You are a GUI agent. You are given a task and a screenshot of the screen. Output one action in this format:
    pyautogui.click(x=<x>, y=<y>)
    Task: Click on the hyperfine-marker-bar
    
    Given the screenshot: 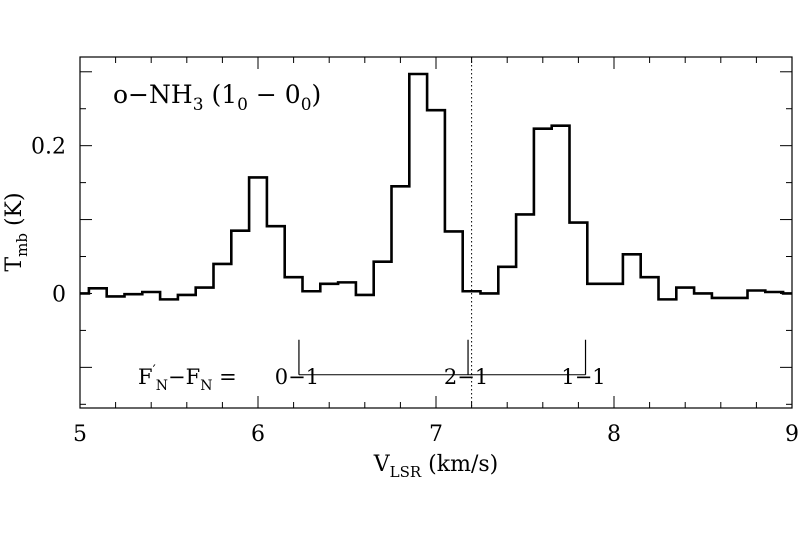 What is the action you would take?
    pyautogui.click(x=442, y=357)
    